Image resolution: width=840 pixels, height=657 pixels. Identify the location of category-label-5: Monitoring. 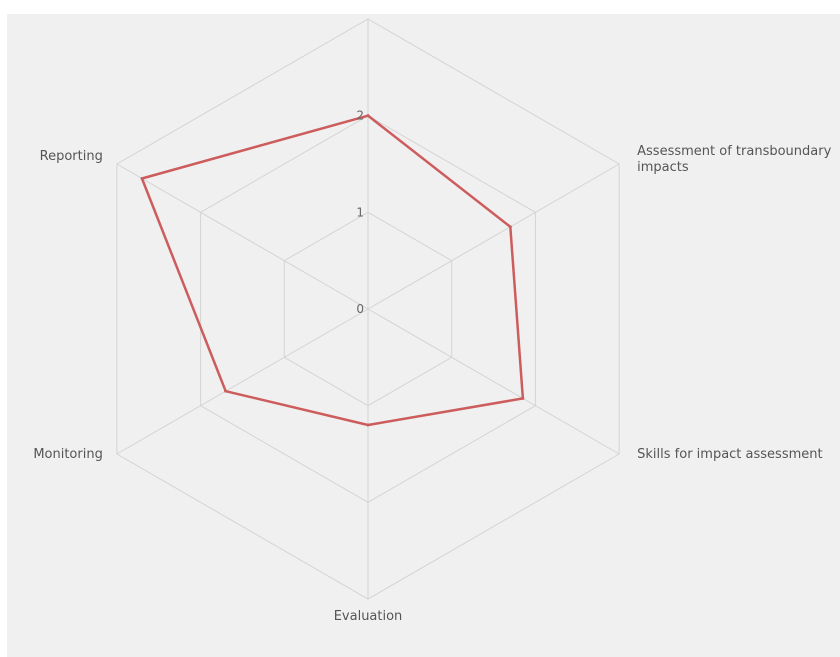
(68, 454).